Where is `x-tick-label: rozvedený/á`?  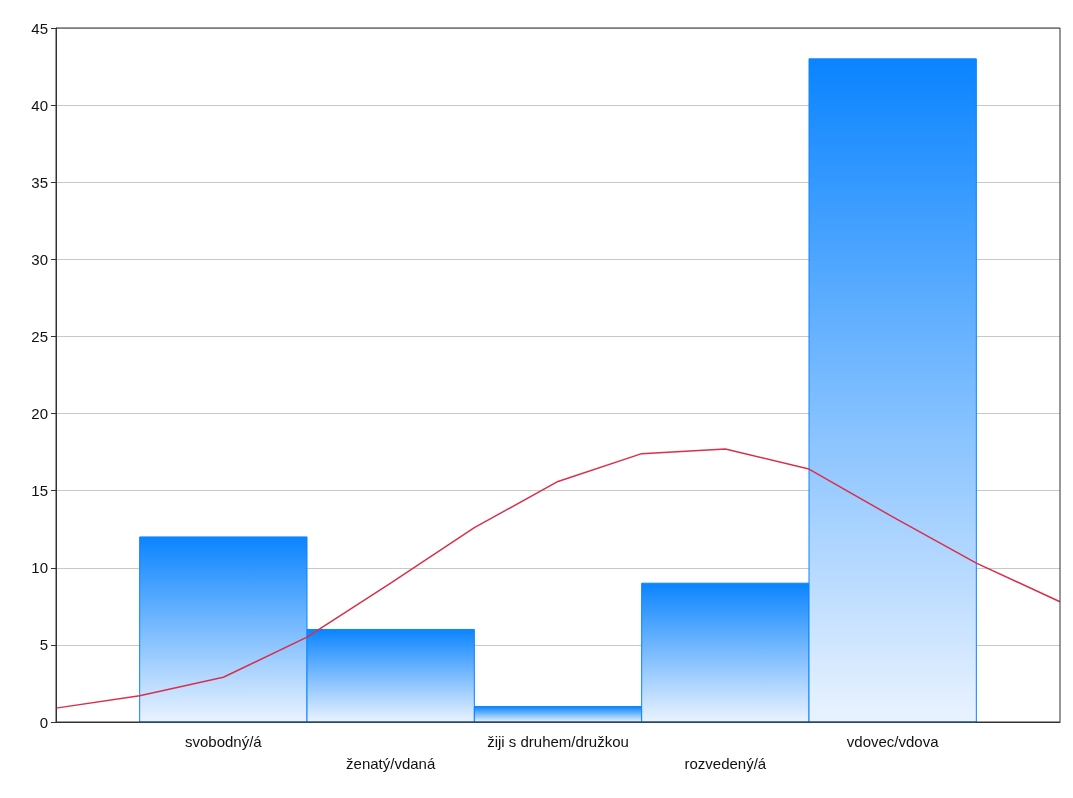 x-tick-label: rozvedený/á is located at coordinates (725, 763).